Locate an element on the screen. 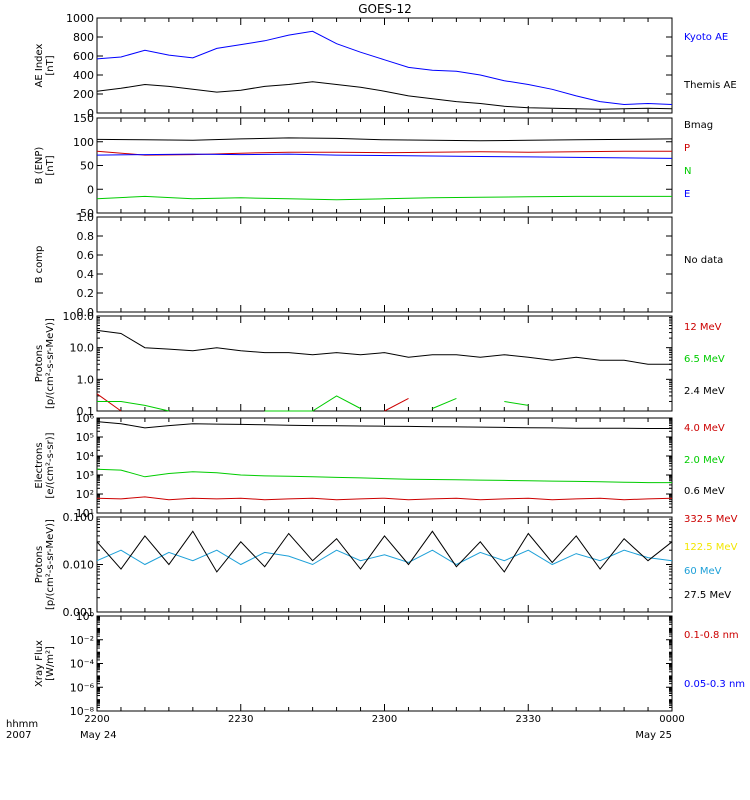 The image size is (750, 800). legend-entry: 0.05-0.3 nm is located at coordinates (714, 684).